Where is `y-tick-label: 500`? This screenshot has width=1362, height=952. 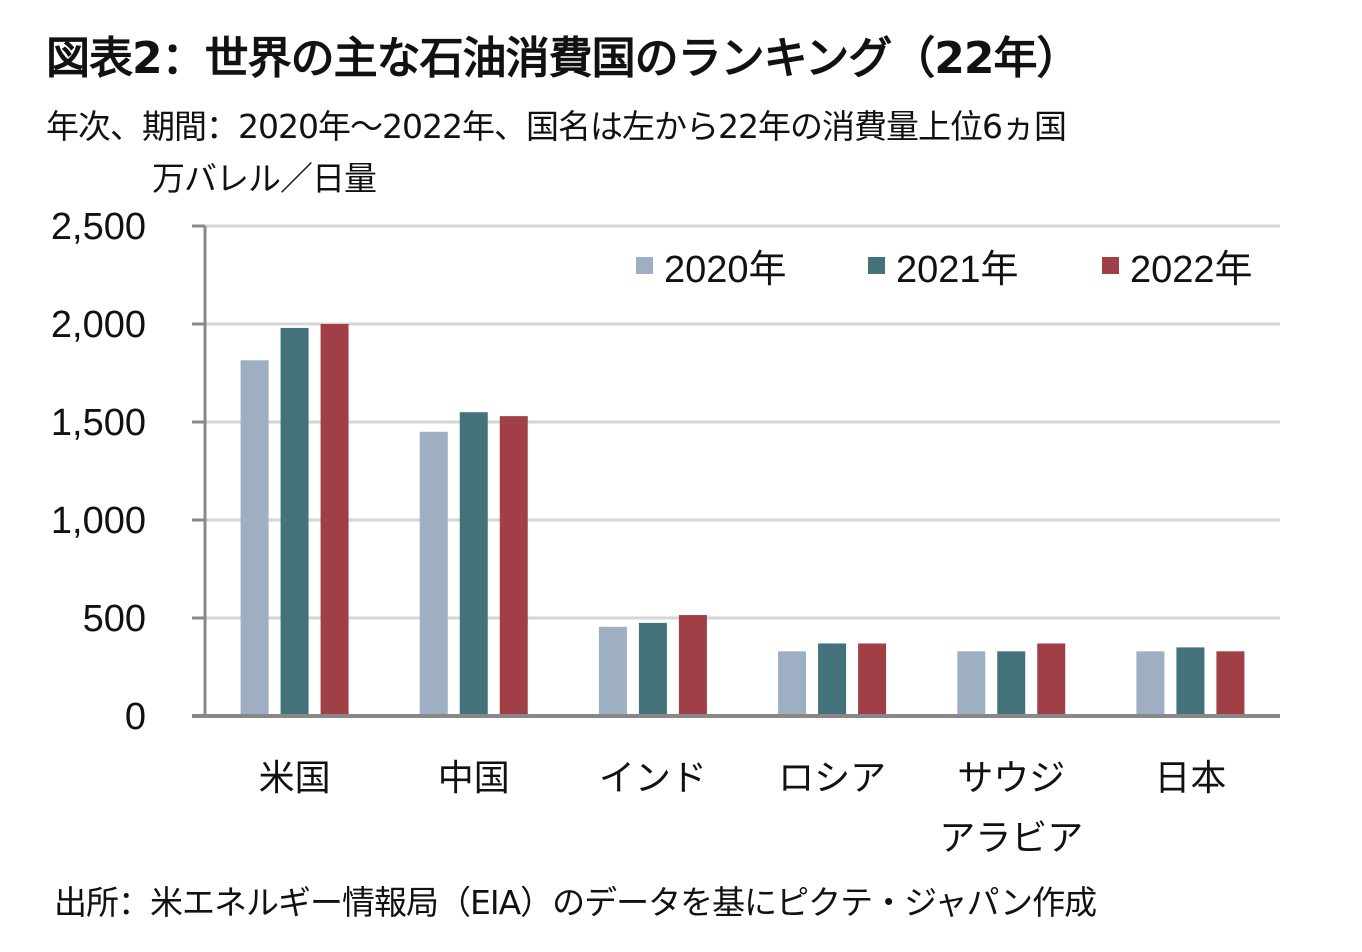 y-tick-label: 500 is located at coordinates (114, 619).